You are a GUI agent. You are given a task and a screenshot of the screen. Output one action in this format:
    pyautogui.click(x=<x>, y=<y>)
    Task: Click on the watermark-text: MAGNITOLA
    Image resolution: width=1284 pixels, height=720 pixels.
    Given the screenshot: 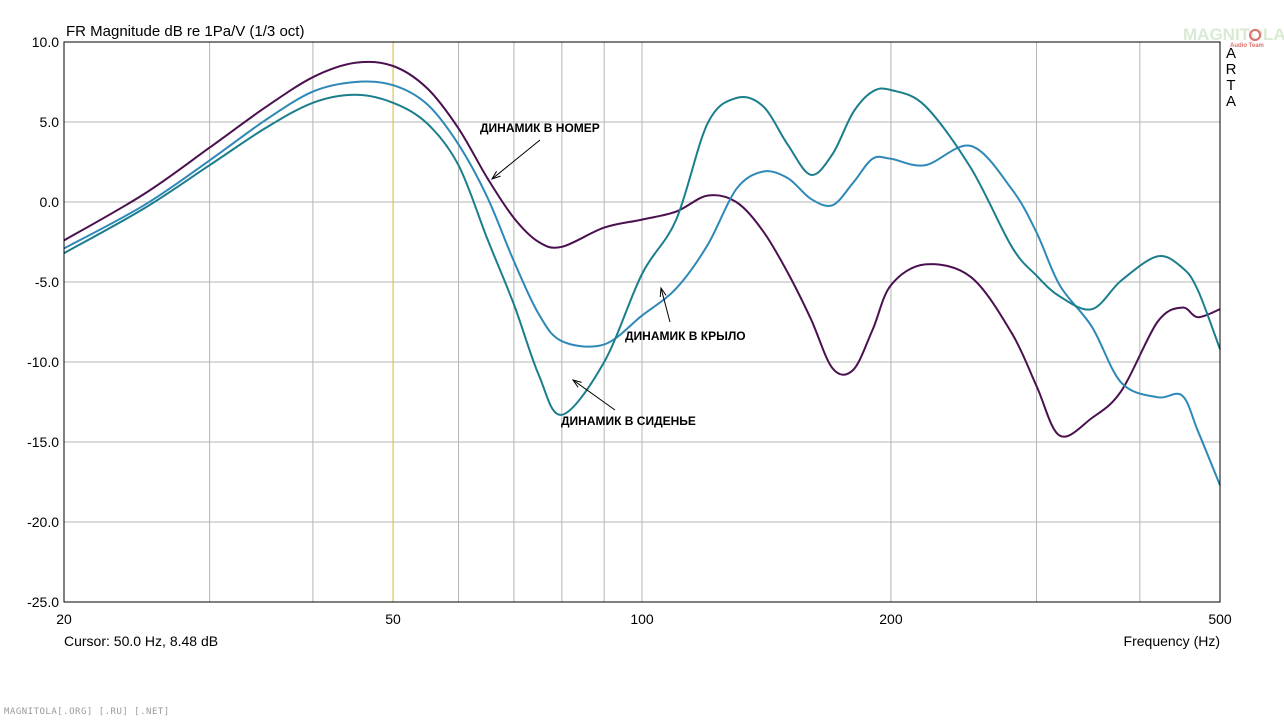 What is the action you would take?
    pyautogui.click(x=1233, y=34)
    